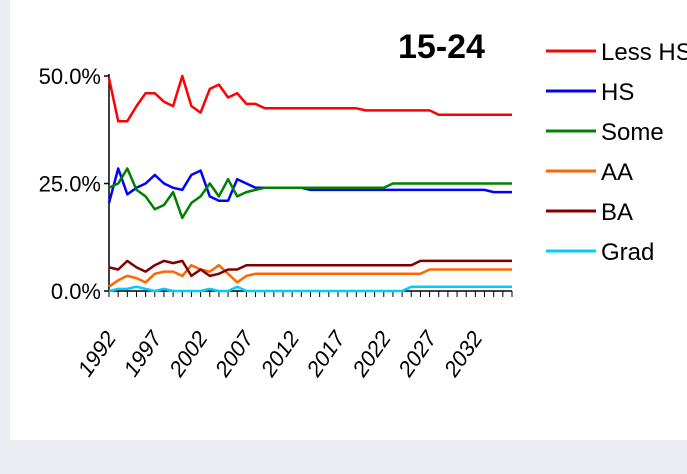 The height and width of the screenshot is (474, 687). What do you see at coordinates (70, 76) in the screenshot?
I see `y-tick-label: 50.0%` at bounding box center [70, 76].